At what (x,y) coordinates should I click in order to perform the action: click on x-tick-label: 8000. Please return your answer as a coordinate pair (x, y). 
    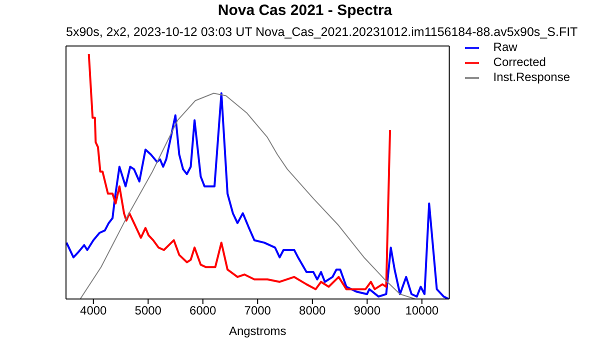
    Looking at the image, I should click on (312, 311).